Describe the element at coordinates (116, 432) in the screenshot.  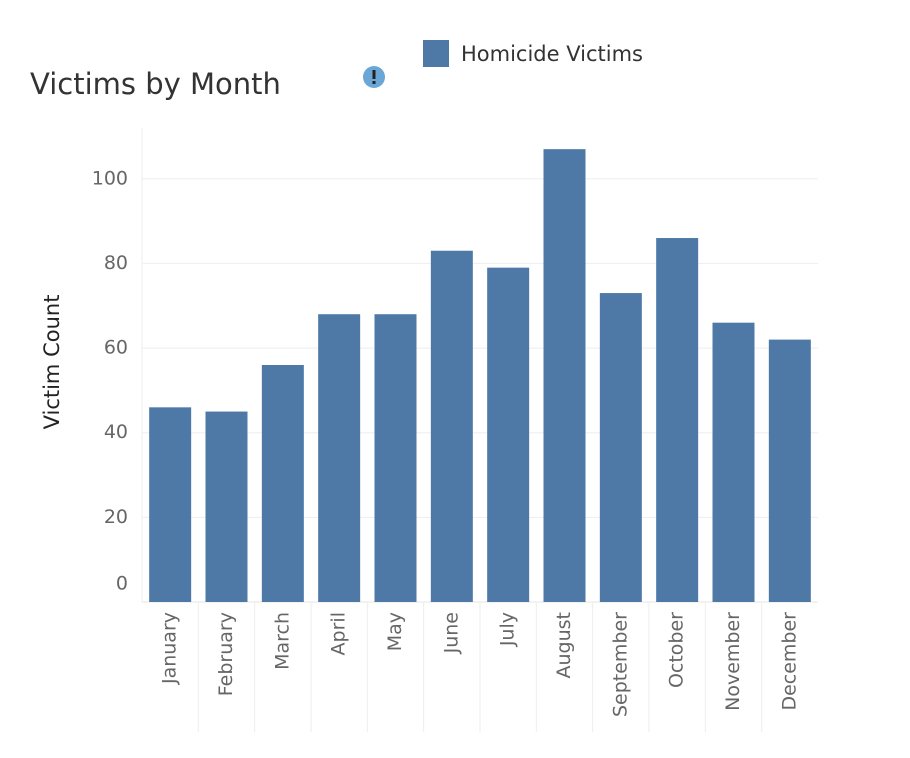
I see `y-tick-label: 40` at that location.